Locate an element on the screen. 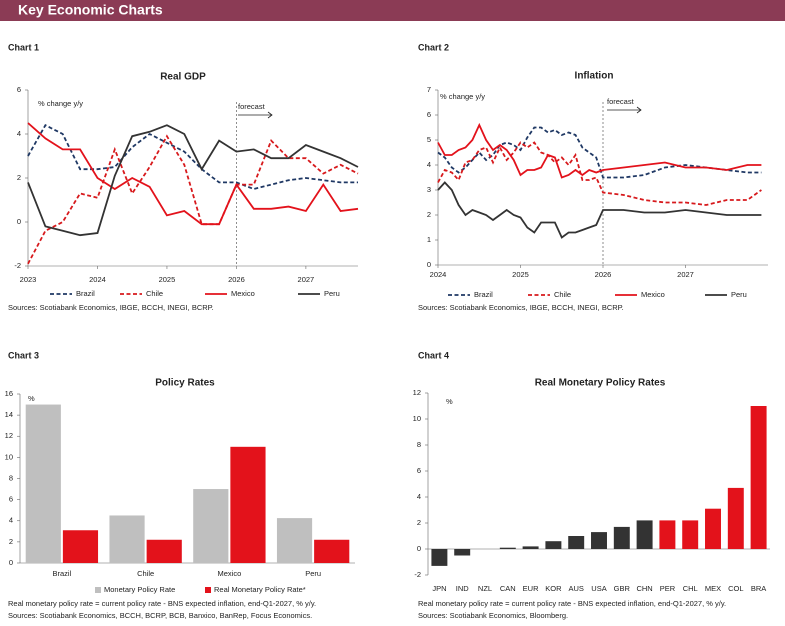 The width and height of the screenshot is (785, 626). chart-title: Policy Rates is located at coordinates (185, 383).